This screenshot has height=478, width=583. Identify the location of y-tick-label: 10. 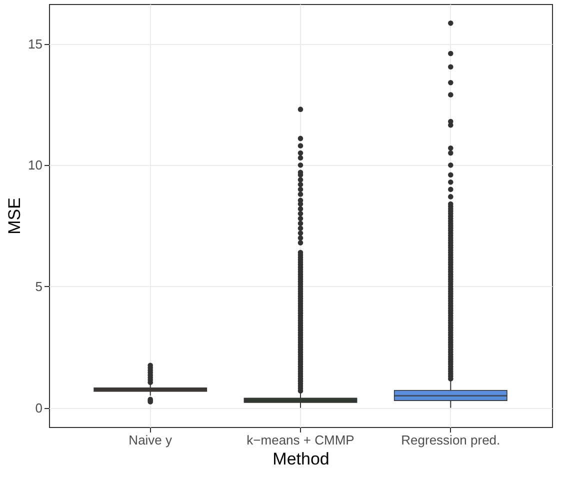
(35, 165).